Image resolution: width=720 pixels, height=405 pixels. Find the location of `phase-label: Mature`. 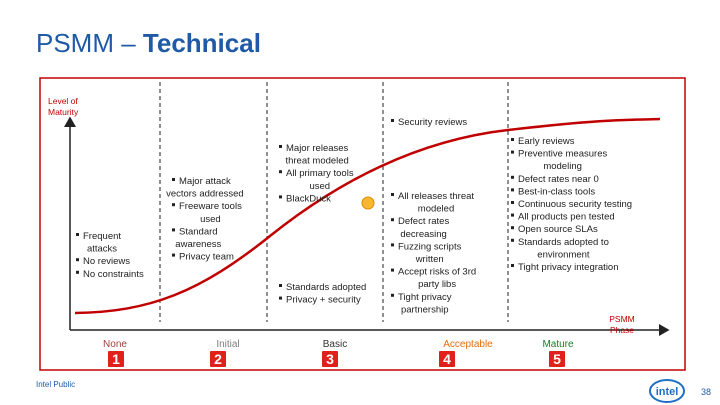

phase-label: Mature is located at coordinates (558, 344).